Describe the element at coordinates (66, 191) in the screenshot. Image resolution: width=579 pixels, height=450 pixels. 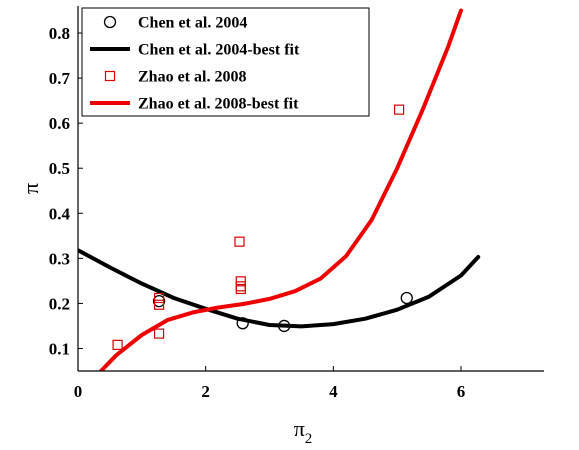
I see `y-ticks: 0.1 0.2 0.3 0.4 0.5 0.6 0.7 0.8` at that location.